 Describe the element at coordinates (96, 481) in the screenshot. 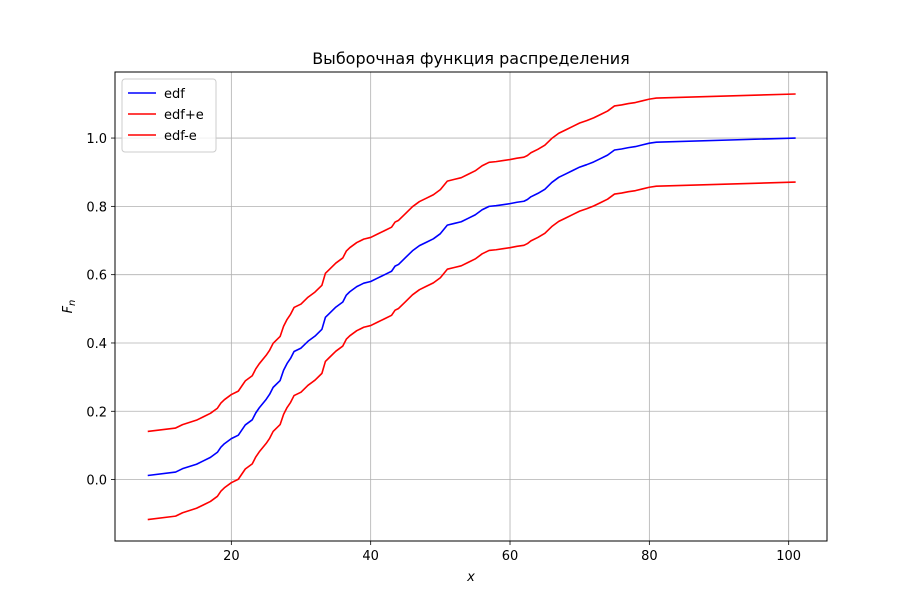

I see `y-tick-label: 0.0` at that location.